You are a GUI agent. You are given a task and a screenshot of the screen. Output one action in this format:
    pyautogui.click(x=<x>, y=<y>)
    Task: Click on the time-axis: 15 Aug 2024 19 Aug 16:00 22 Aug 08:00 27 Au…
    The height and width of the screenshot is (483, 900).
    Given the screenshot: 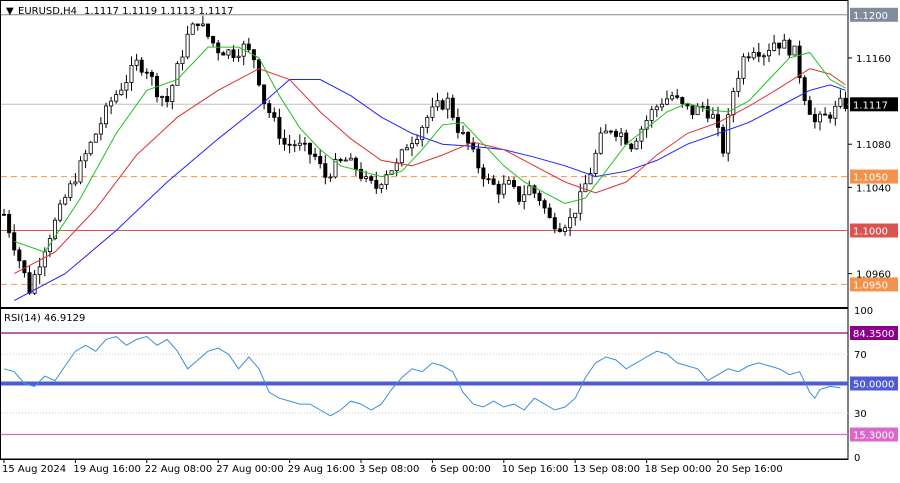 What is the action you would take?
    pyautogui.click(x=424, y=466)
    